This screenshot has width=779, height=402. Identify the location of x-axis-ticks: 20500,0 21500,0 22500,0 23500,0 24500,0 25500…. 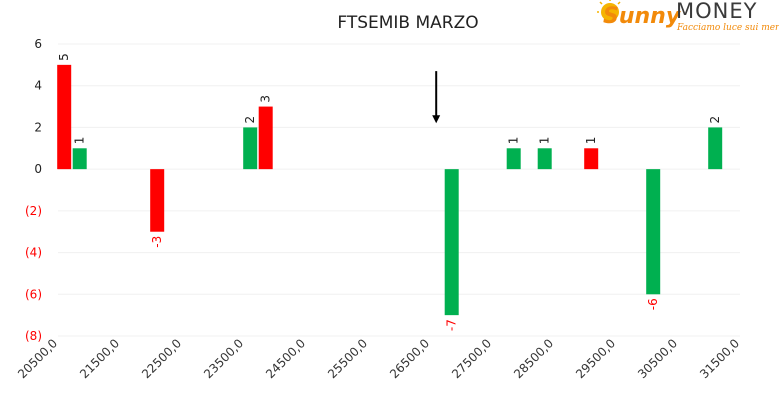
(378, 358).